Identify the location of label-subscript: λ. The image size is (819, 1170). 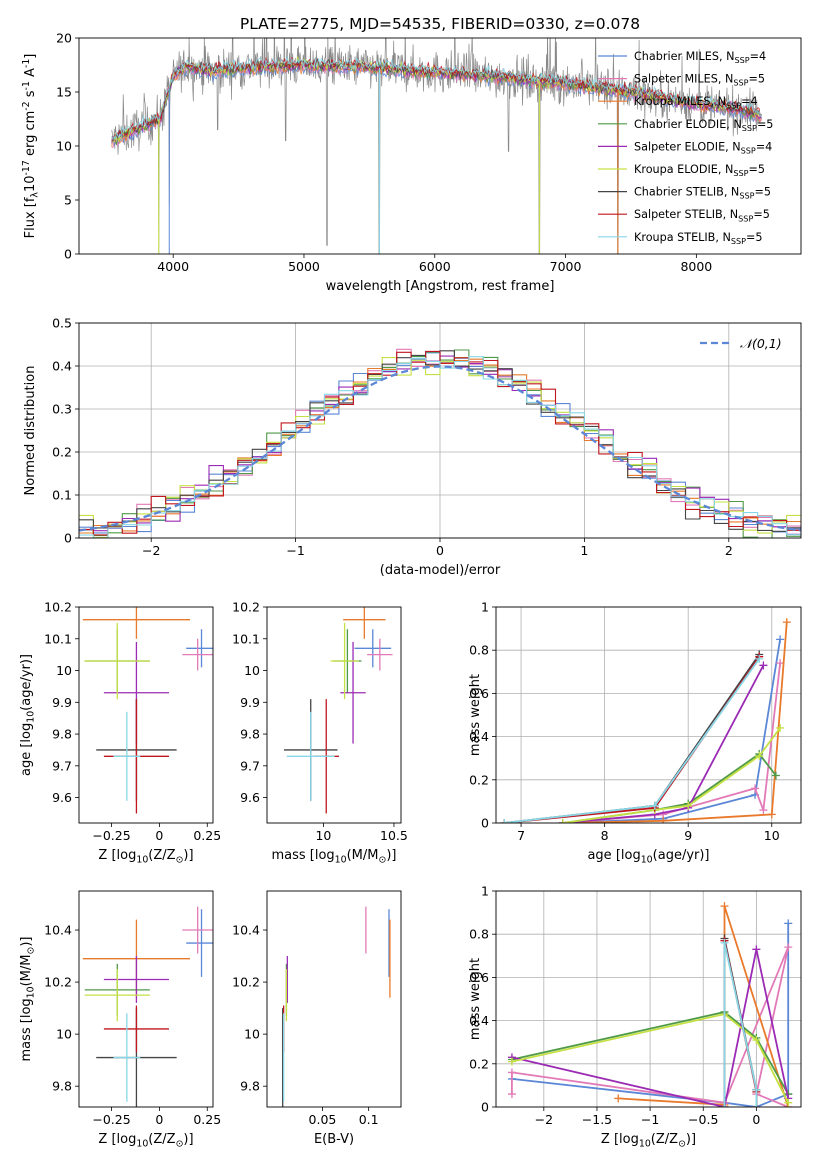
(35, 195).